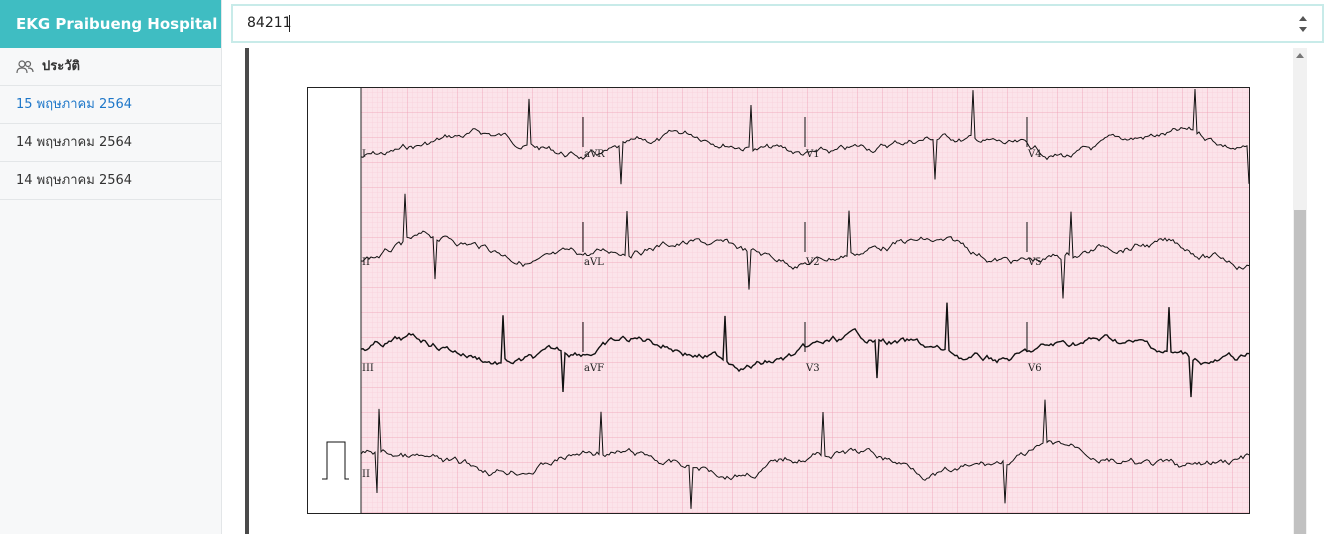 This screenshot has height=534, width=1335. What do you see at coordinates (25, 66) in the screenshot?
I see `users-icon` at bounding box center [25, 66].